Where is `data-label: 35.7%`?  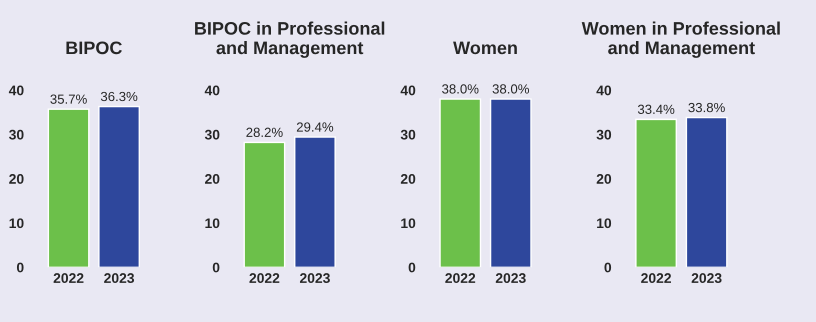
data-label: 35.7% is located at coordinates (68, 99).